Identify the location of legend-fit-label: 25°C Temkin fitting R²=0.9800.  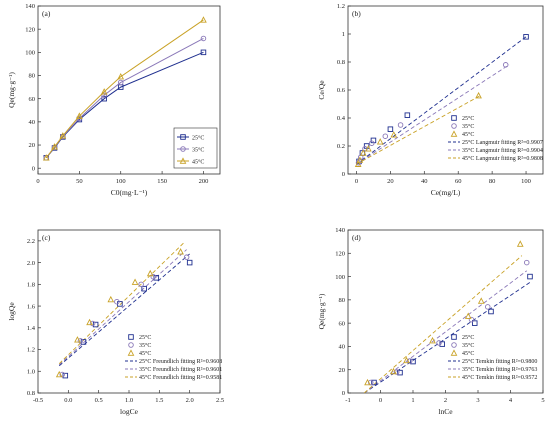
(499, 361).